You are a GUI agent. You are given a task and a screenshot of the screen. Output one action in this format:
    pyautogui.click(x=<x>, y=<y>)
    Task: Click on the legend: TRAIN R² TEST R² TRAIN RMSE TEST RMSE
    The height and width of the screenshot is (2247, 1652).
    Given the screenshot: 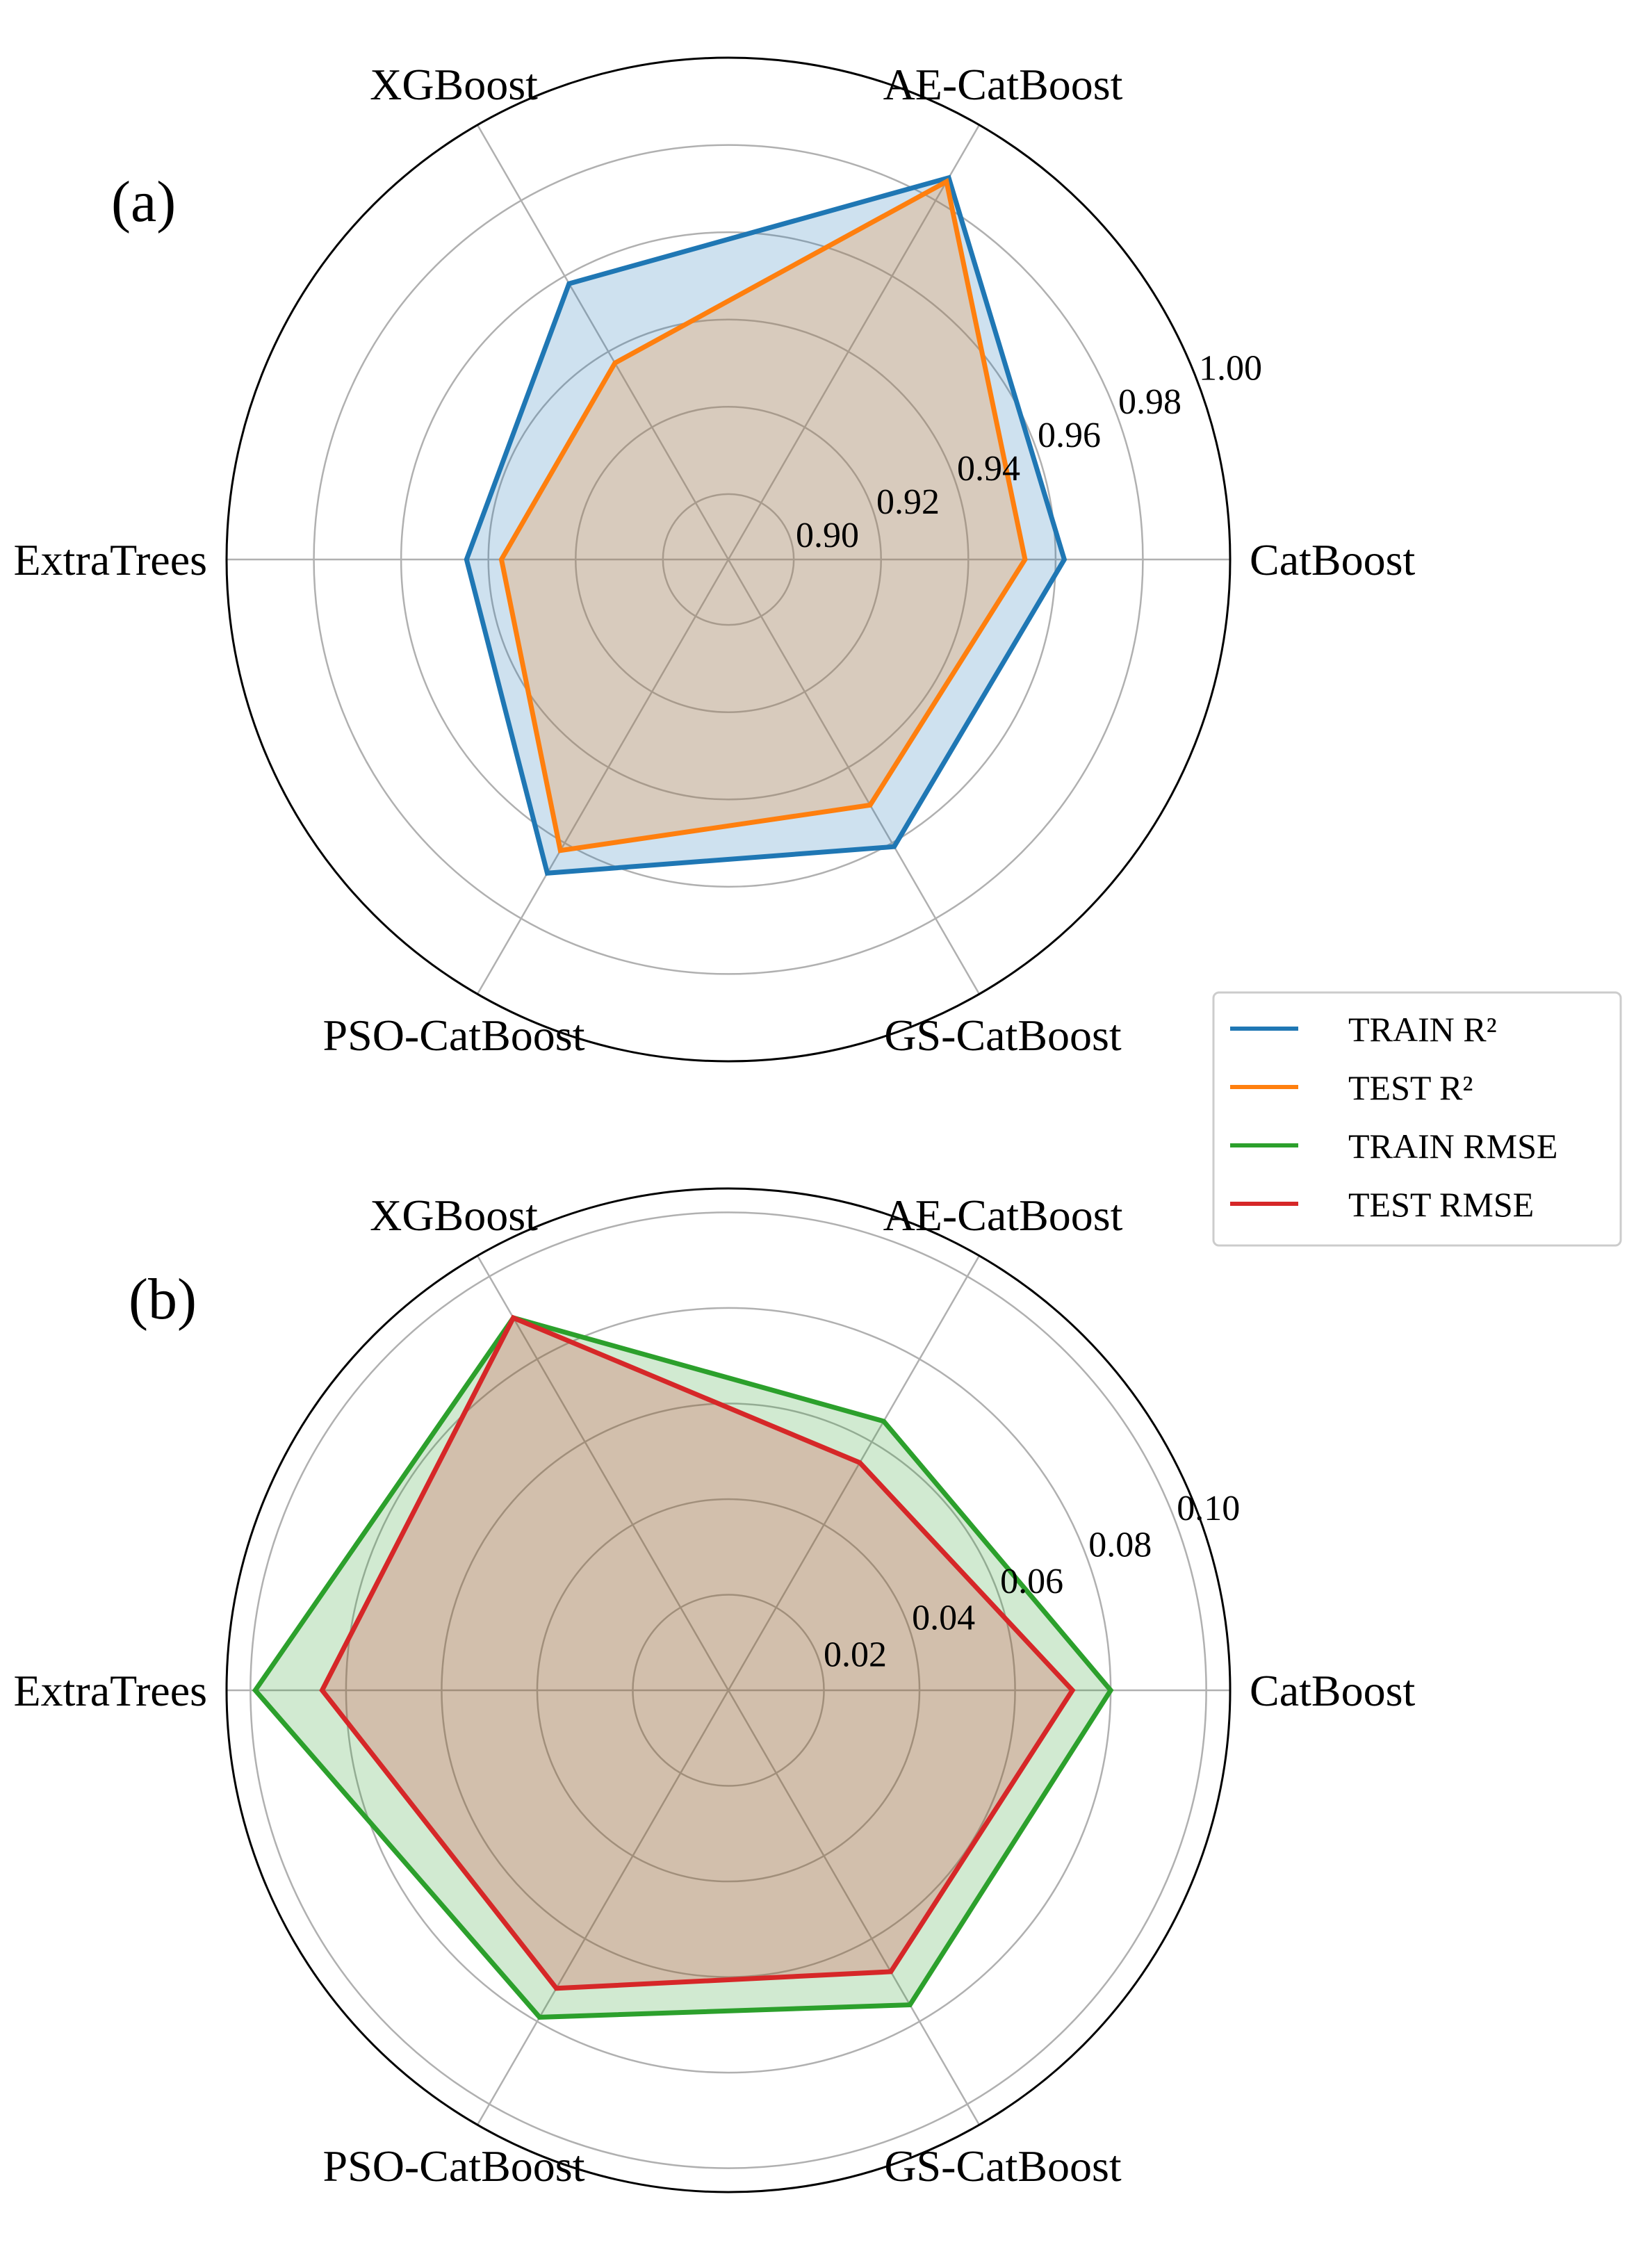 What is the action you would take?
    pyautogui.click(x=1417, y=1119)
    